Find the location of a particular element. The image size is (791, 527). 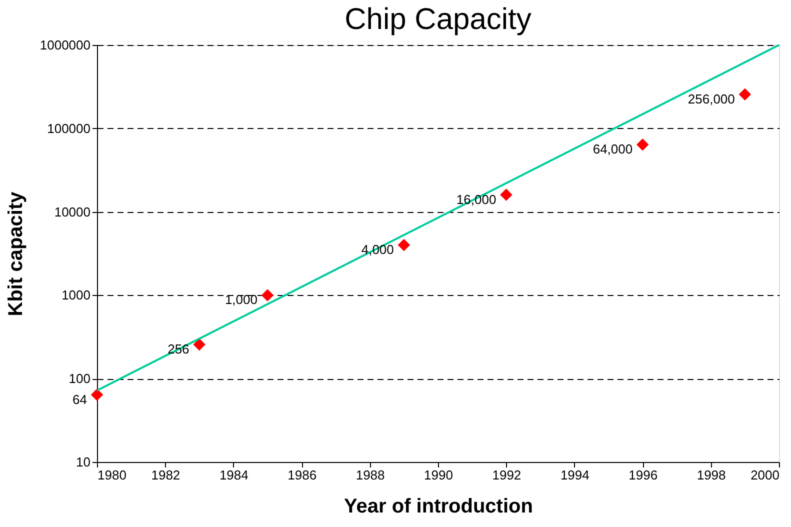

x-tick-label: 1994 is located at coordinates (575, 475).